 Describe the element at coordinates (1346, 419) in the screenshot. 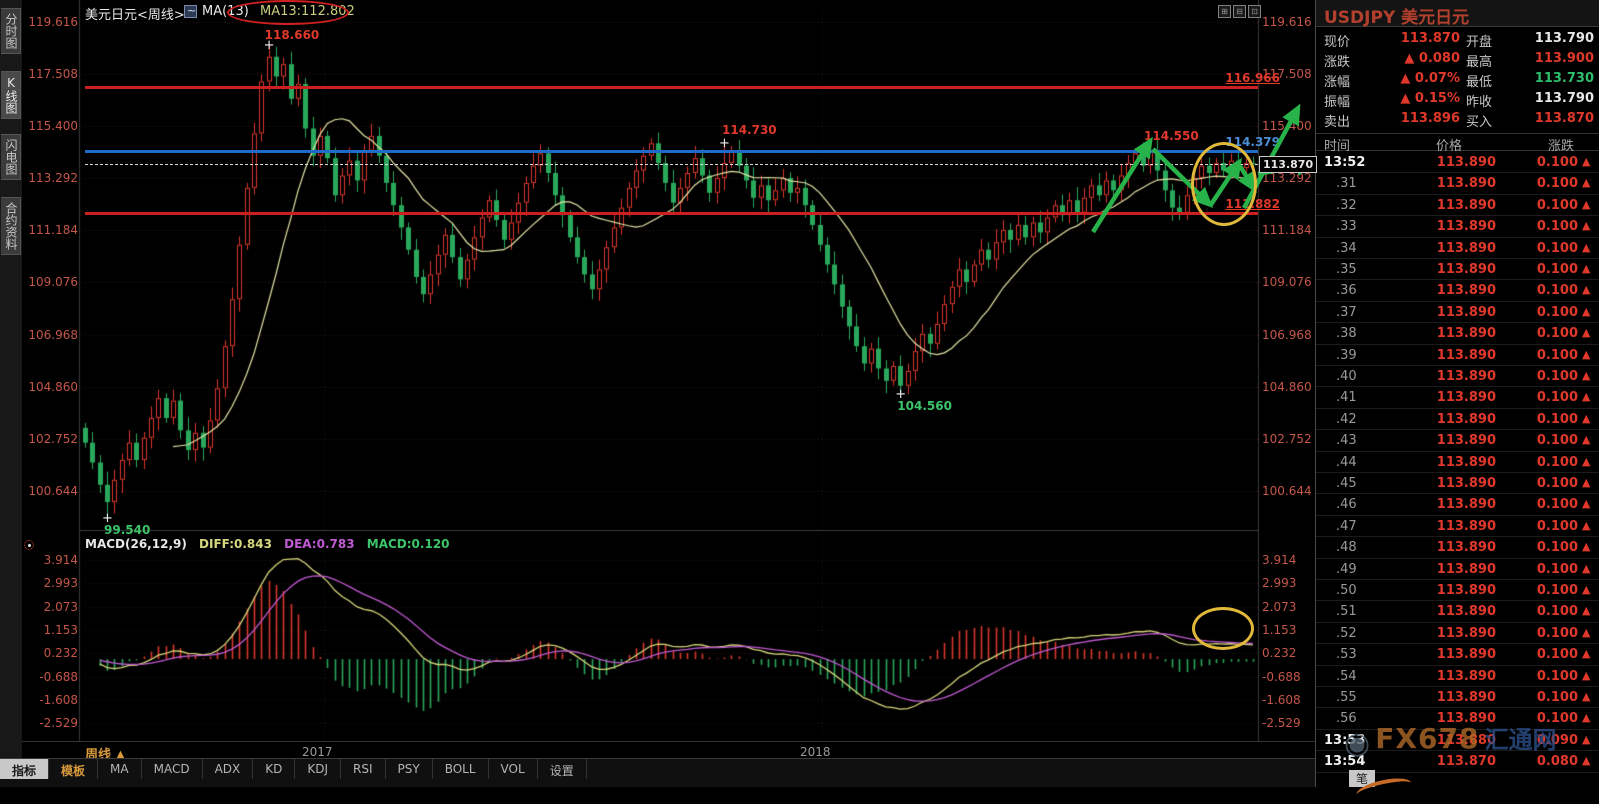

I see `tick-time: .42` at that location.